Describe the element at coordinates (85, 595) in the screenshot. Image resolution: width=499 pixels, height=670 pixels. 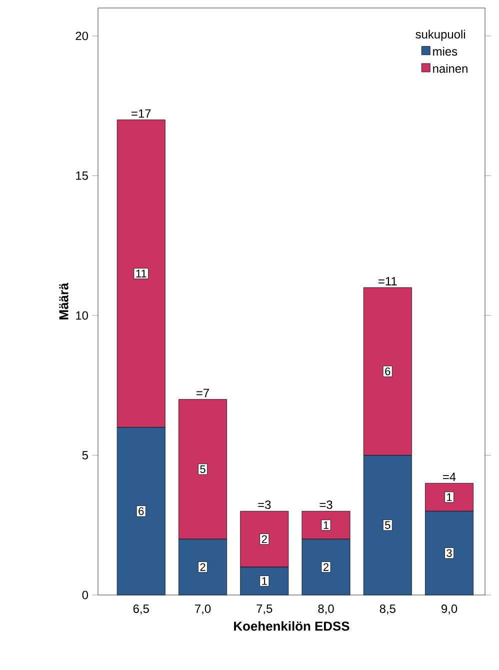
I see `y-tick-label: 0` at that location.